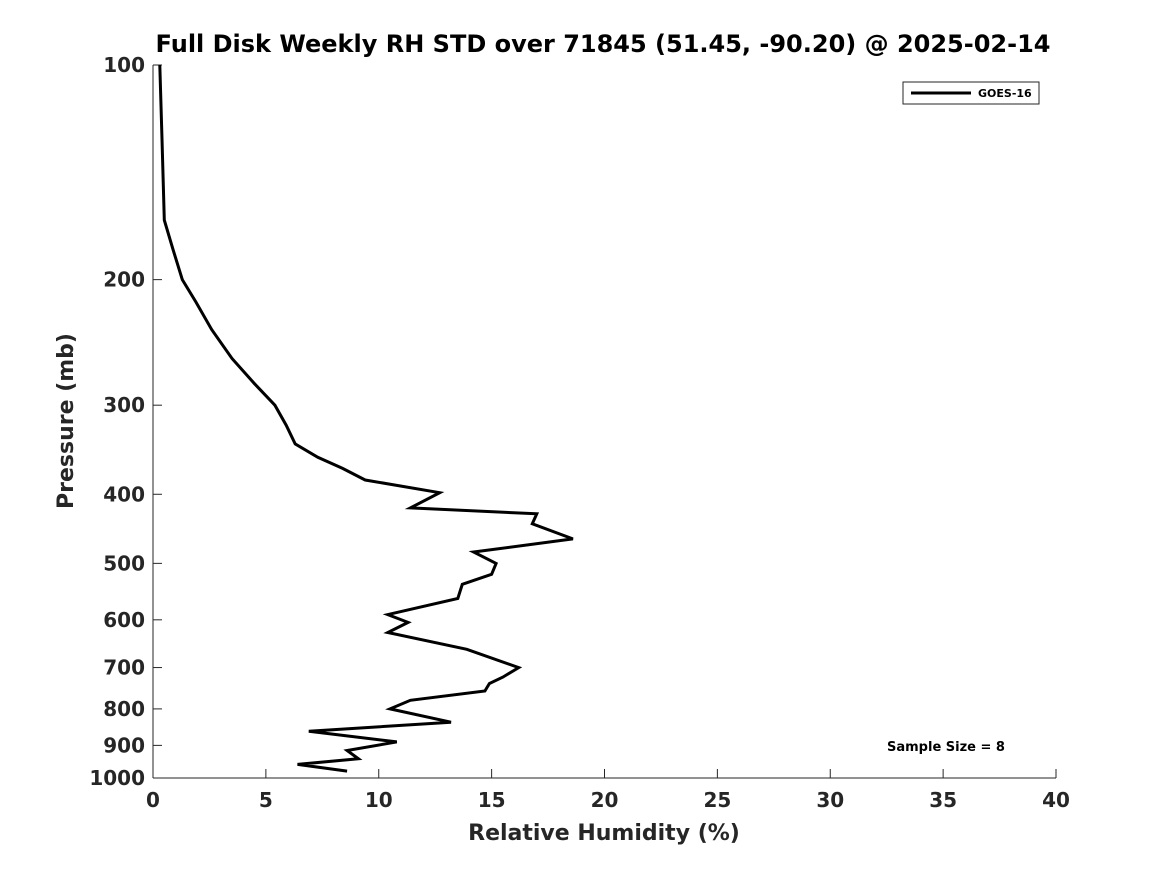 The image size is (1167, 875). I want to click on y-tick-label: 900, so click(124, 745).